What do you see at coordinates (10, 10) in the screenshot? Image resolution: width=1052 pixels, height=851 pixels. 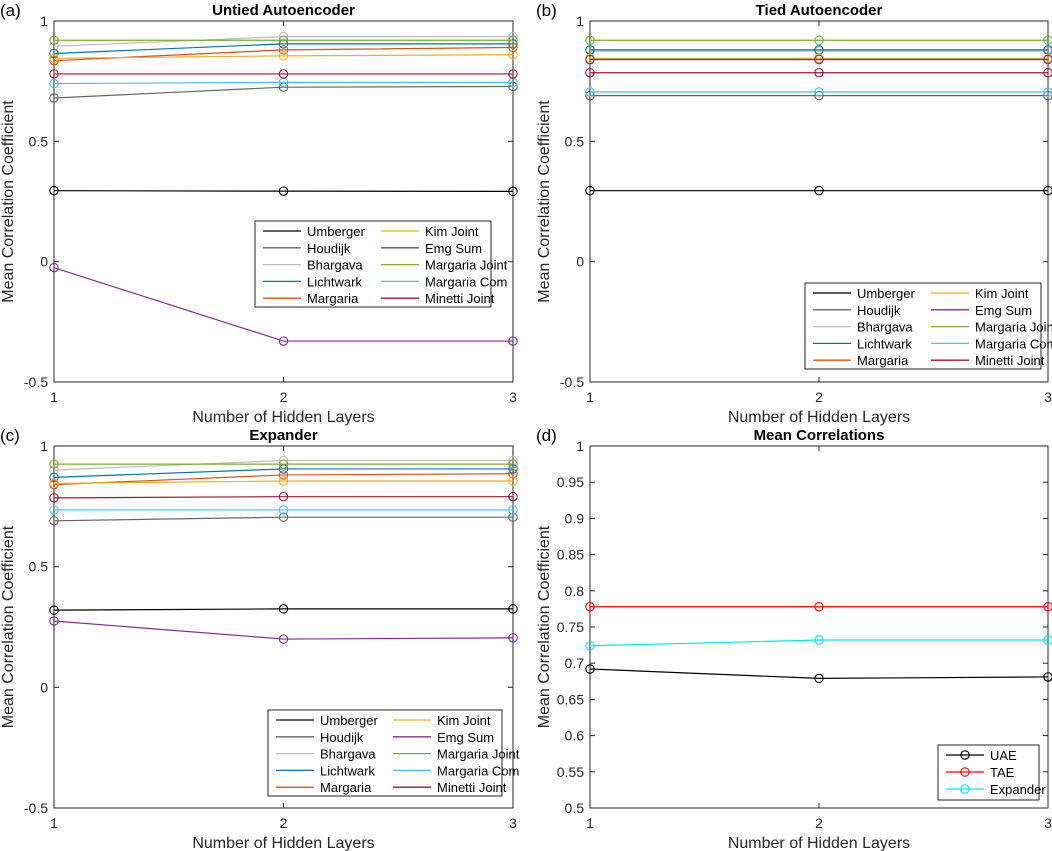 I see `panel-label: (a)` at bounding box center [10, 10].